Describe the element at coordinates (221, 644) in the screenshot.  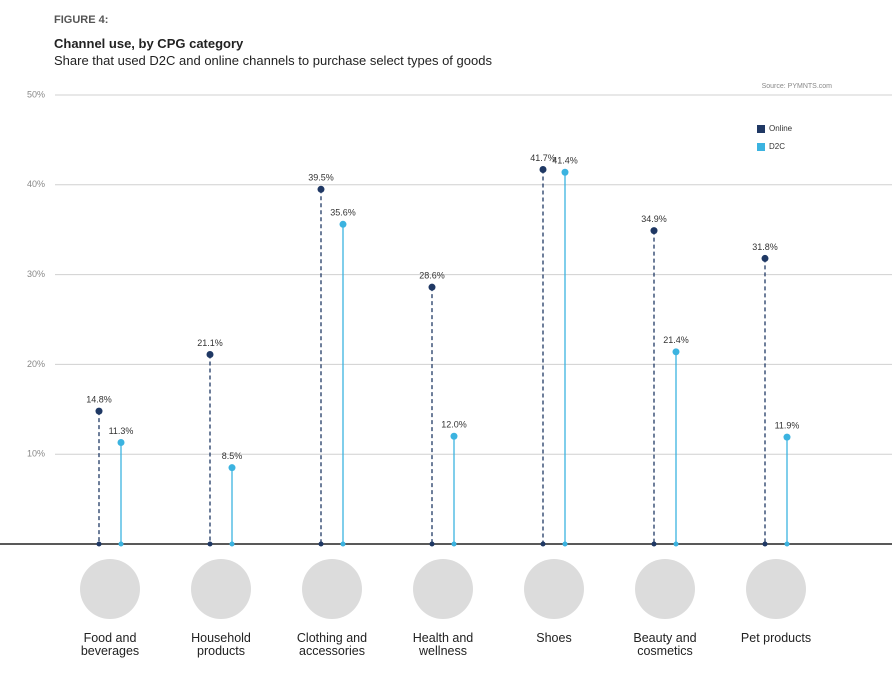
I see `category-label: Household products` at that location.